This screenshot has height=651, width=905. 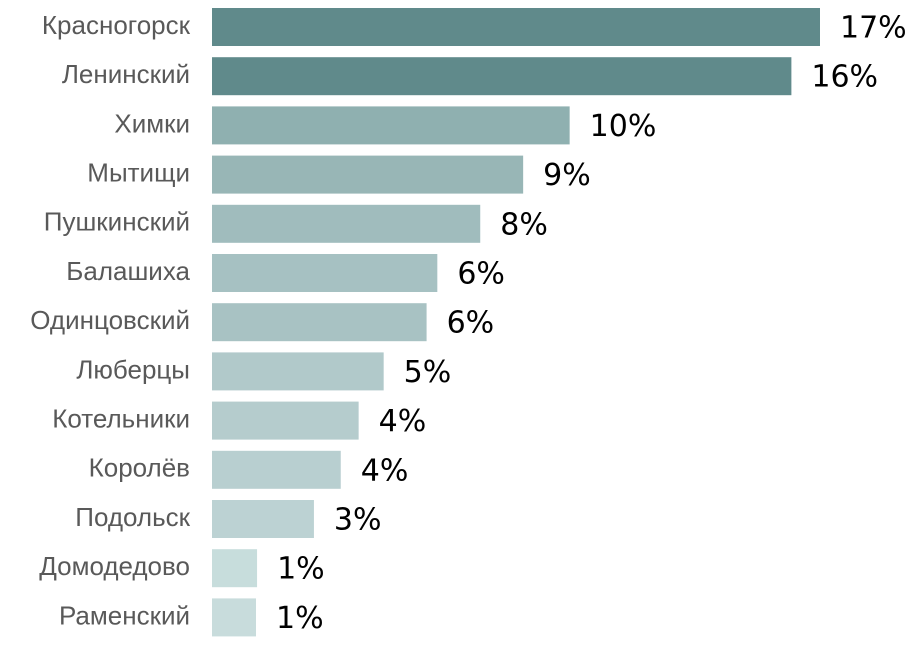 What do you see at coordinates (128, 271) in the screenshot?
I see `category-label: Балашиха` at bounding box center [128, 271].